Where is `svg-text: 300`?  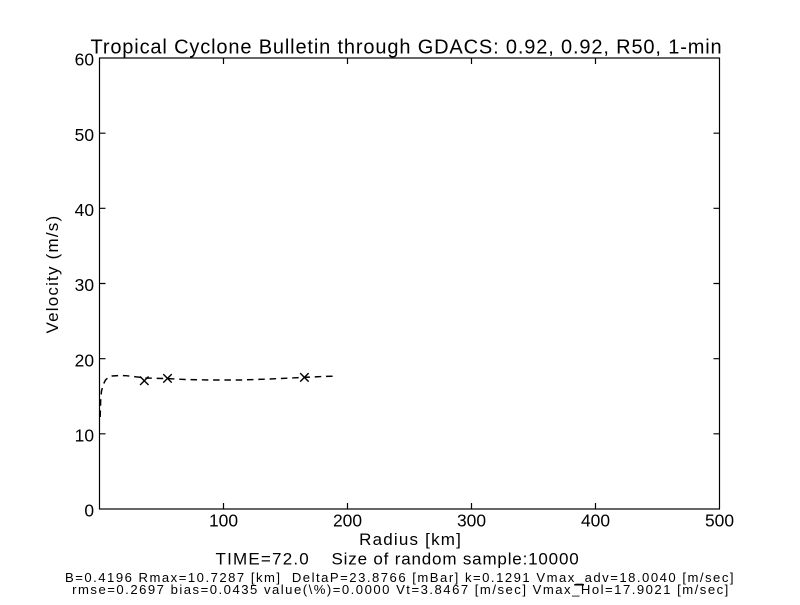 svg-text: 300 is located at coordinates (471, 521).